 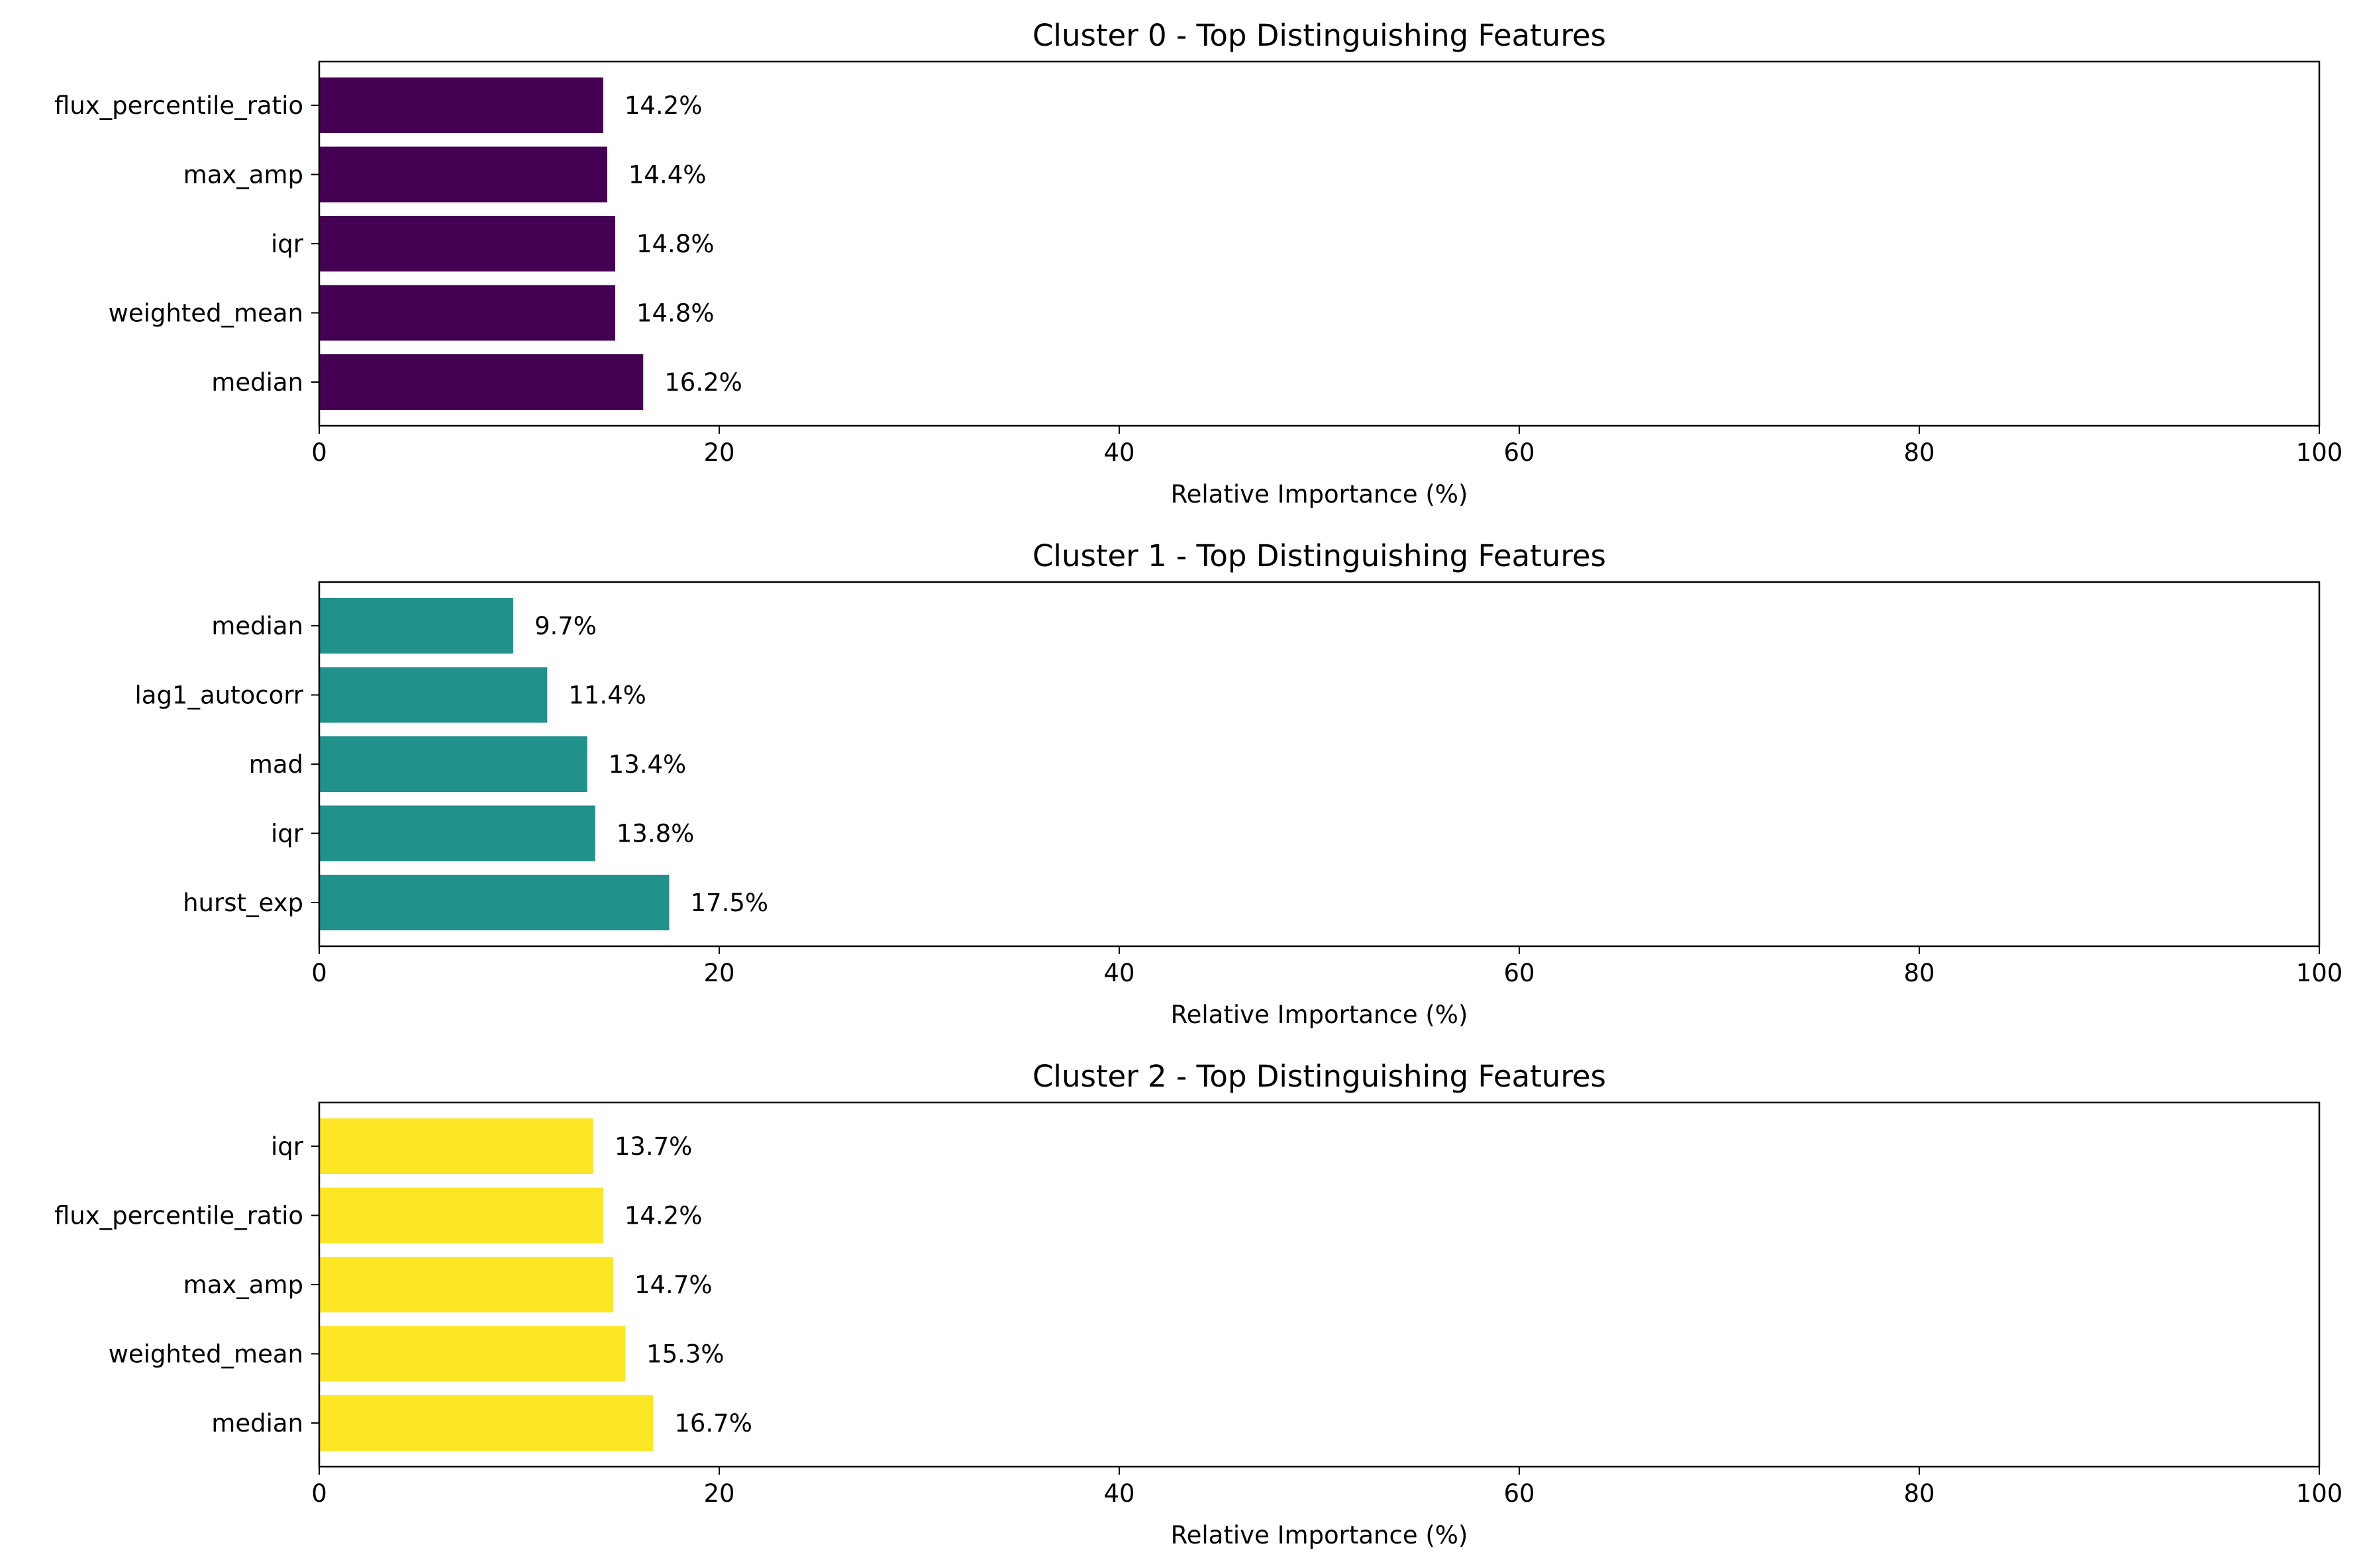 I want to click on chart-title: Cluster 2 - Top Distinguishing Features, so click(x=1319, y=1076).